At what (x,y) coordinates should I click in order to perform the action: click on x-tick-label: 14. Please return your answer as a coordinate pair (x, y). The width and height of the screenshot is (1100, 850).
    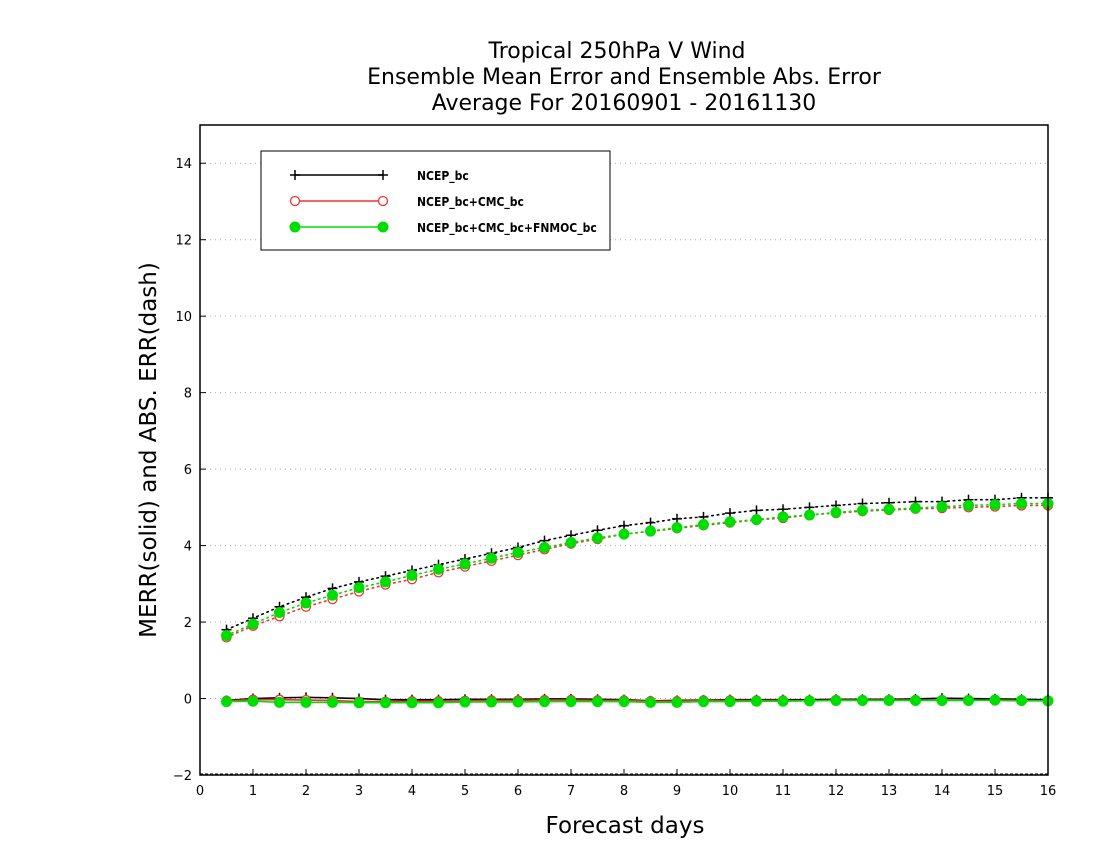
    Looking at the image, I should click on (942, 791).